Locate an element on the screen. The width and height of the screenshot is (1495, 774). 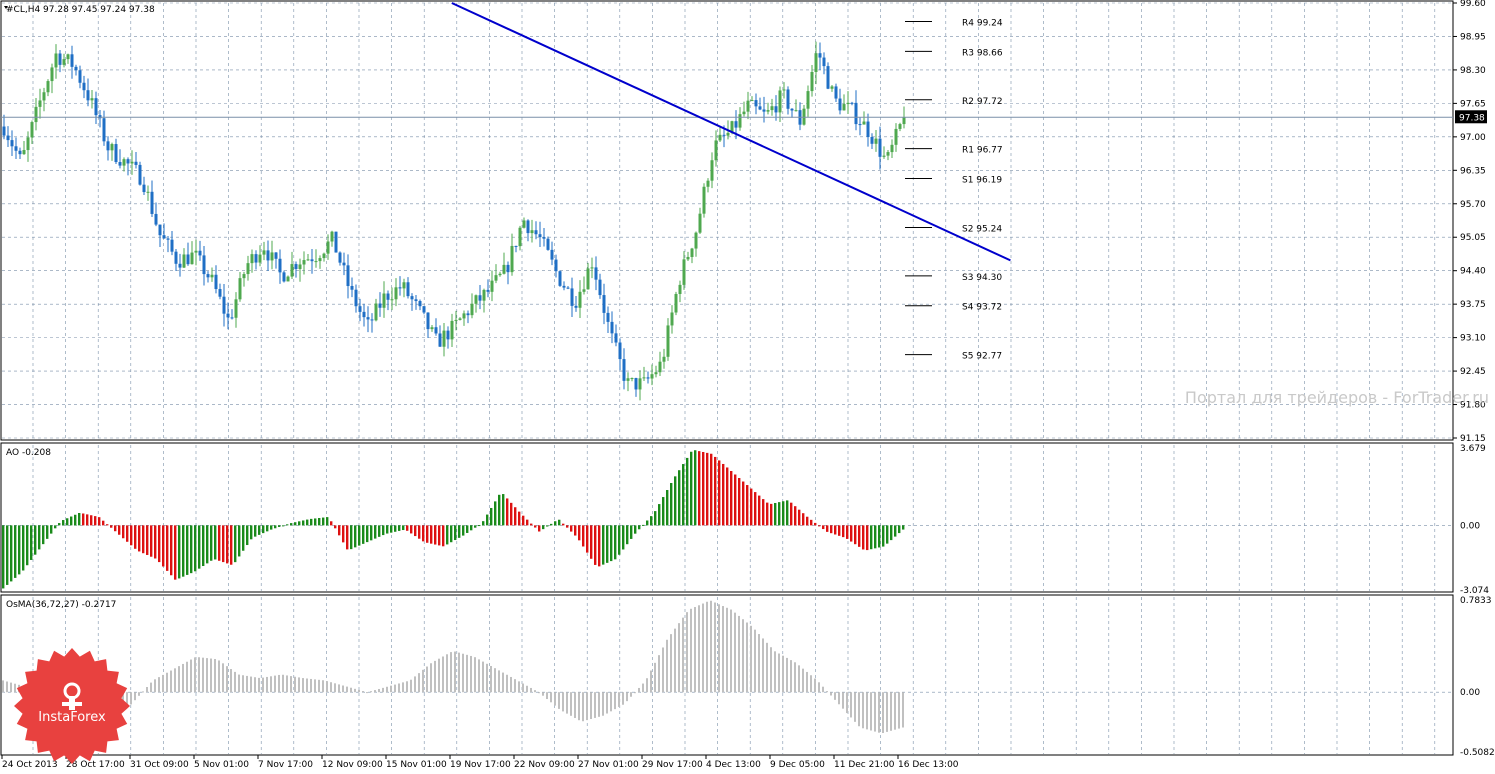
price-tick-label: 96.35 is located at coordinates (1473, 171).